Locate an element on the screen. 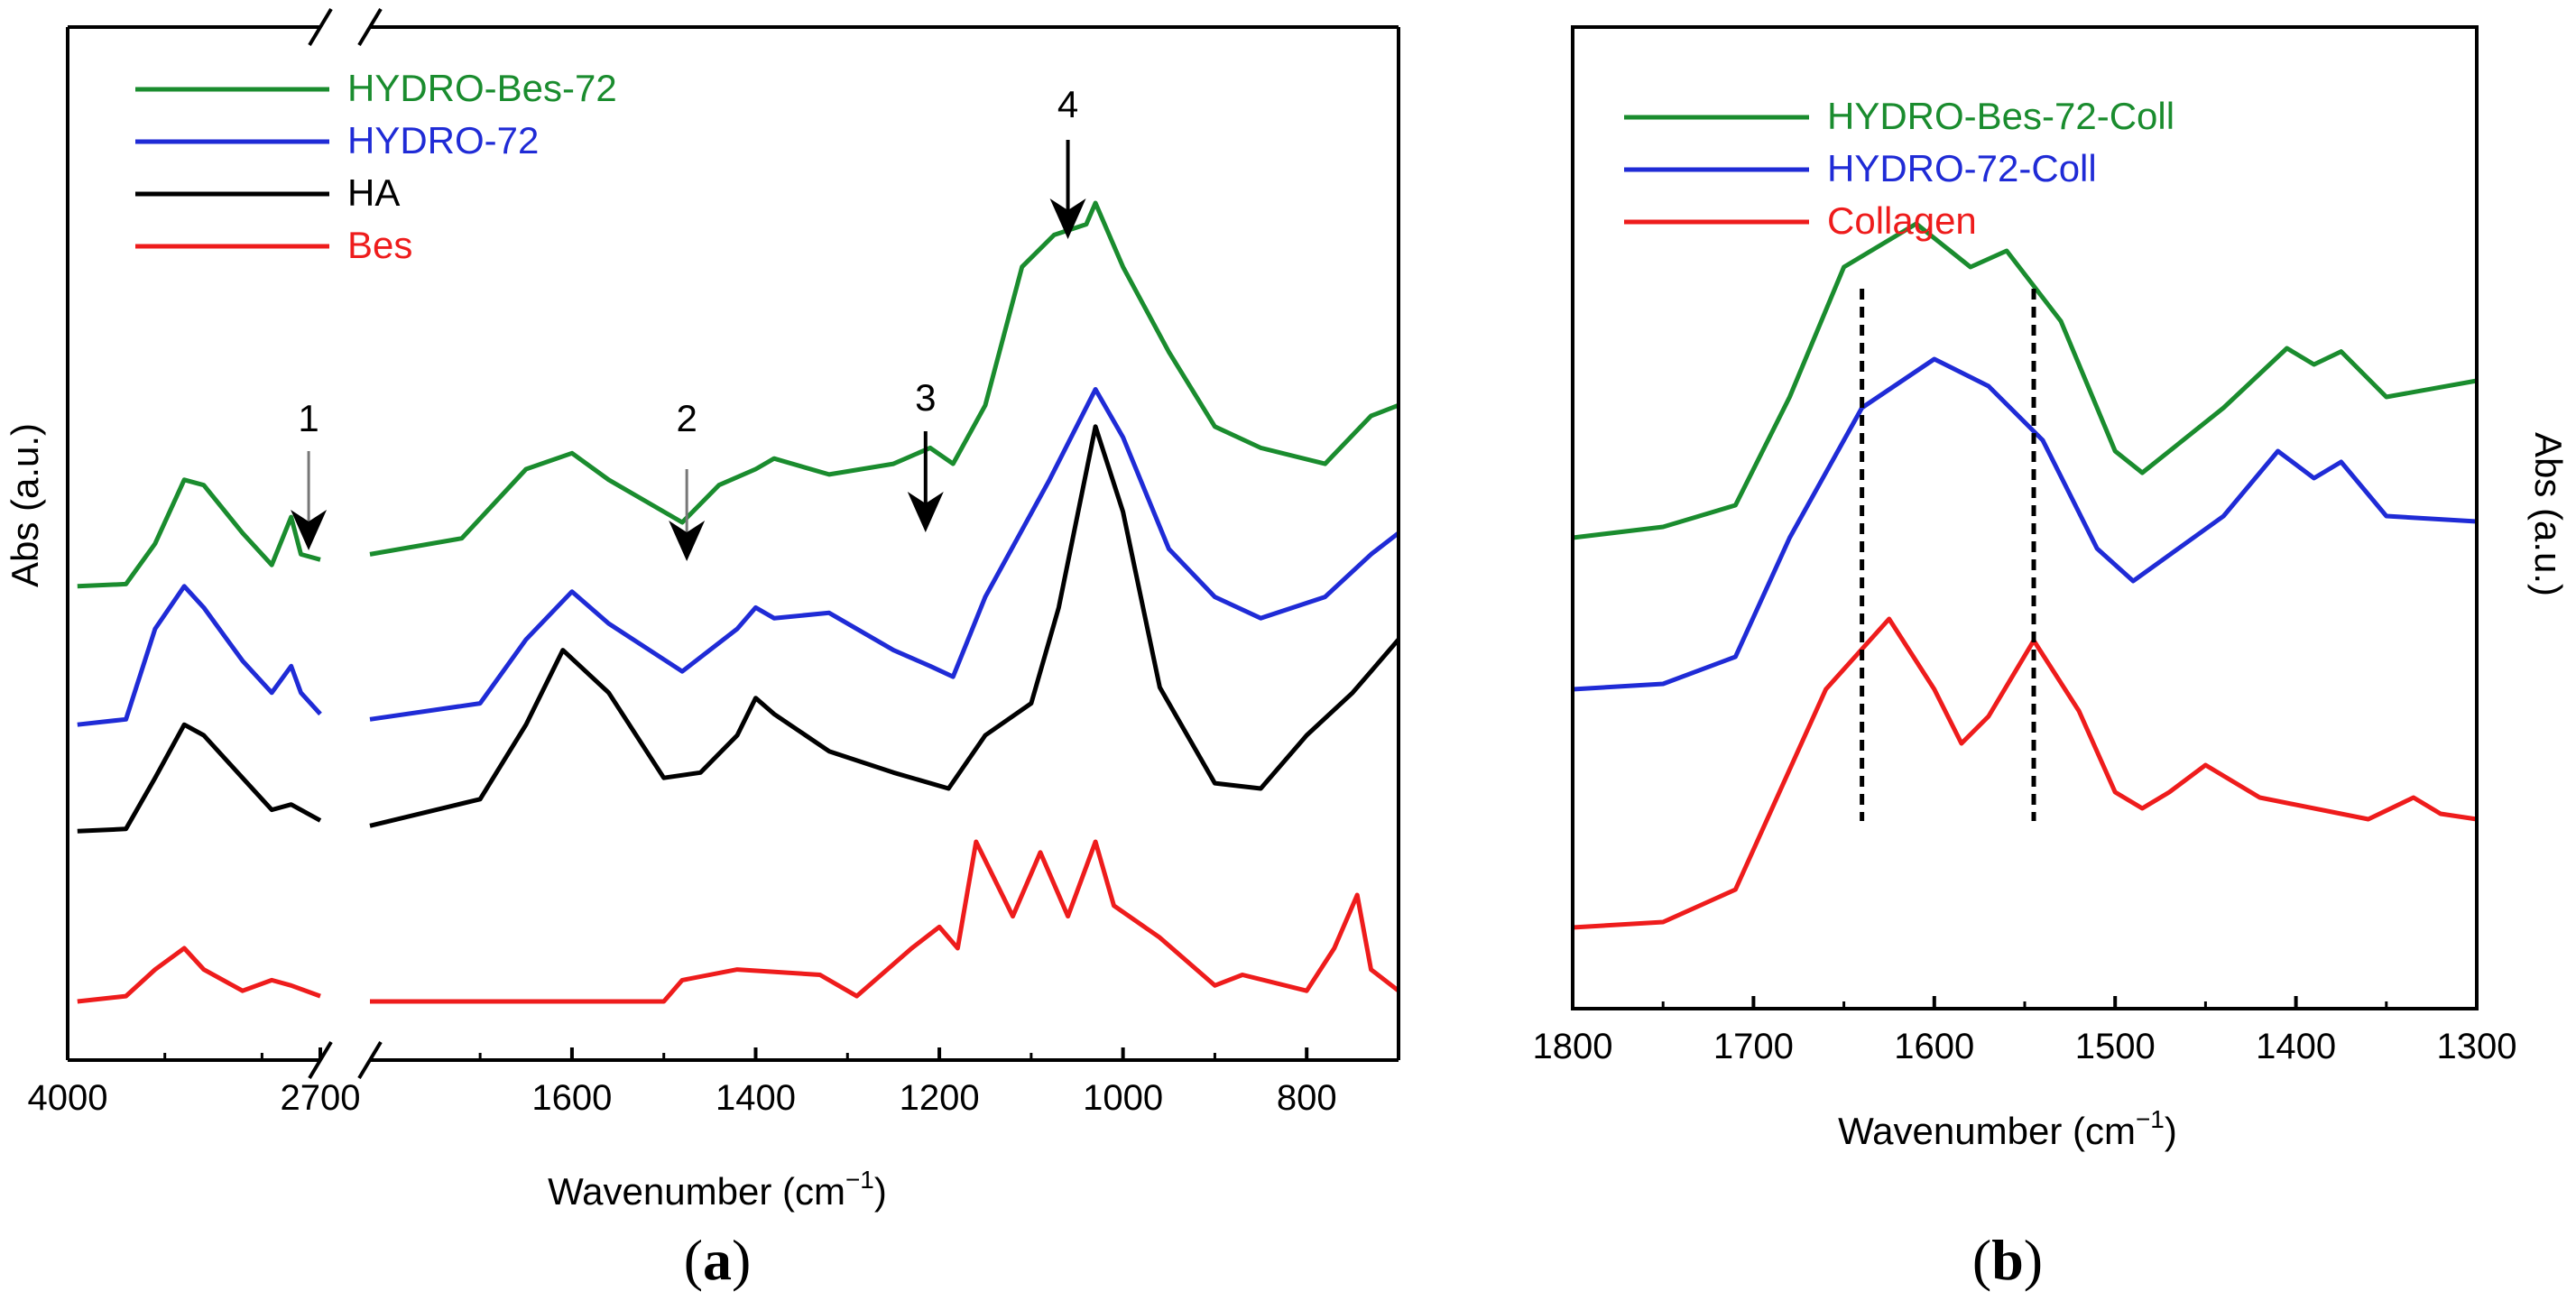 This screenshot has width=2576, height=1310. a-annotations: 1 2 3 4 is located at coordinates (688, 322).